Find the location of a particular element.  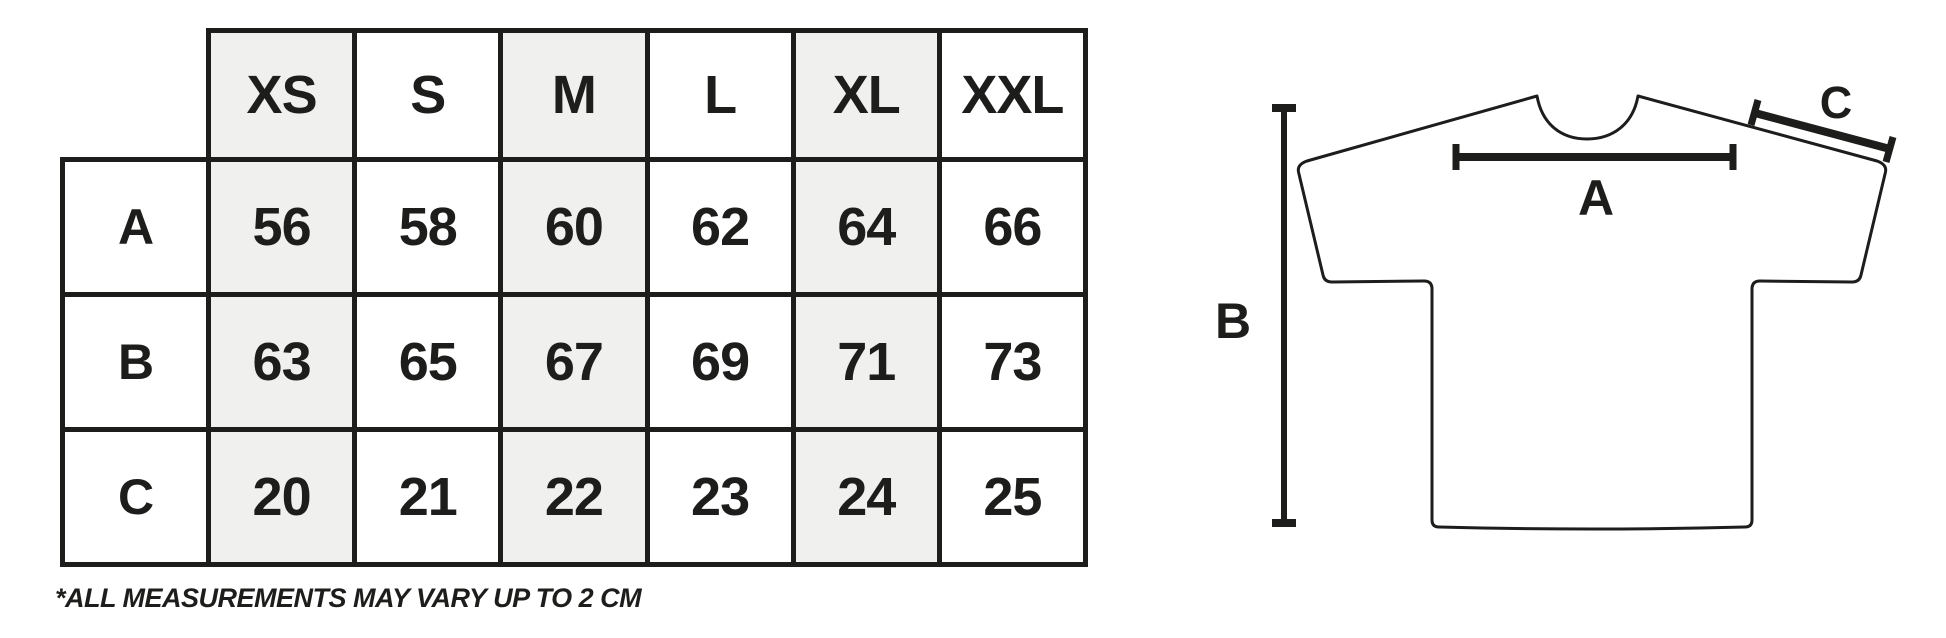

cell-b-s: 65 is located at coordinates (428, 362).